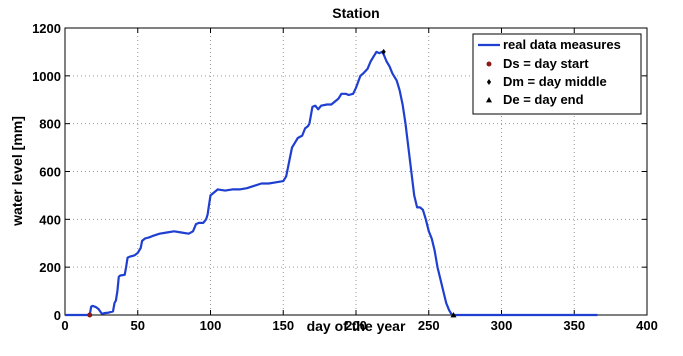 The width and height of the screenshot is (683, 356). I want to click on legend-box, so click(557, 74).